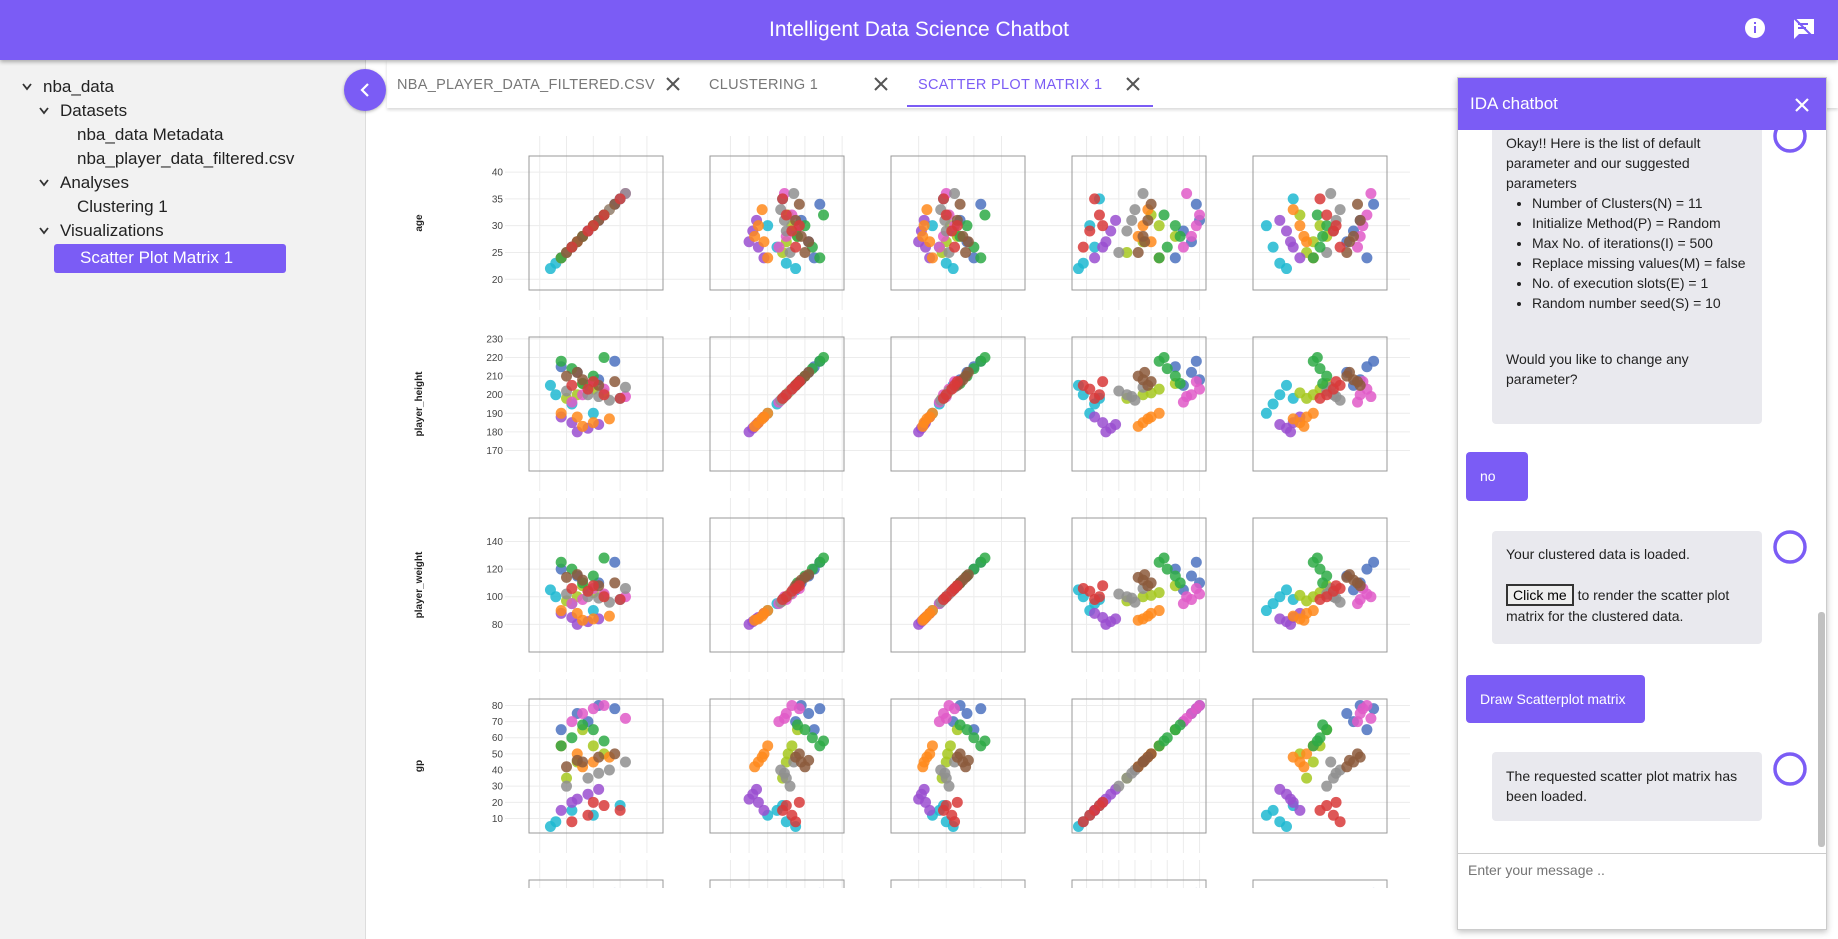 This screenshot has width=1838, height=939. I want to click on y-tick-label: 60, so click(498, 738).